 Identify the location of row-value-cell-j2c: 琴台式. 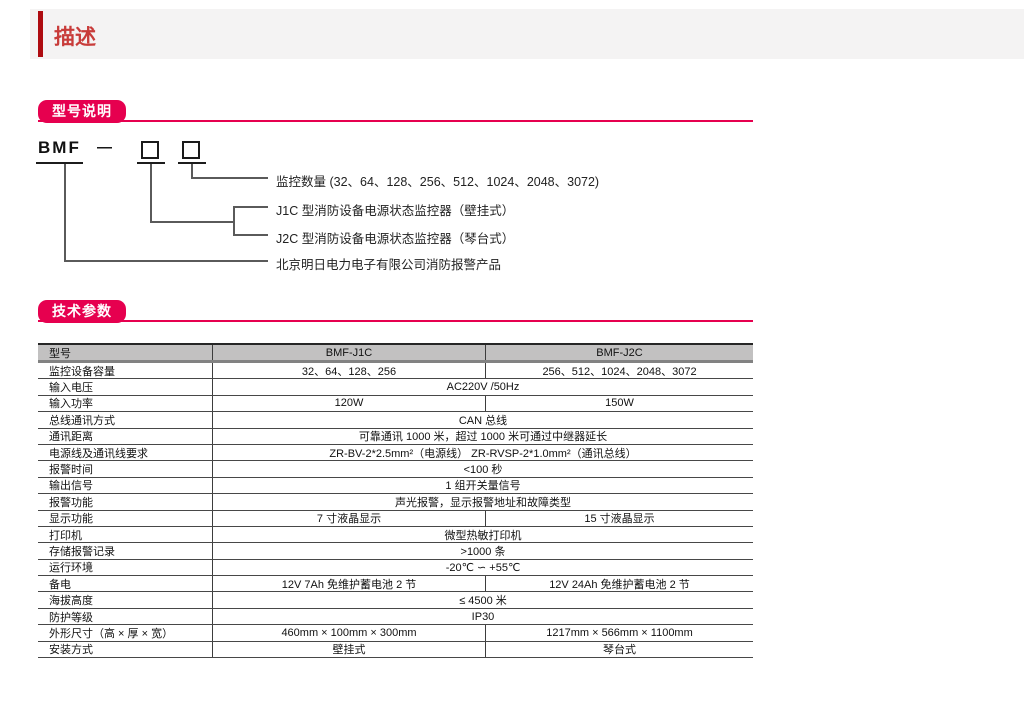
(619, 649).